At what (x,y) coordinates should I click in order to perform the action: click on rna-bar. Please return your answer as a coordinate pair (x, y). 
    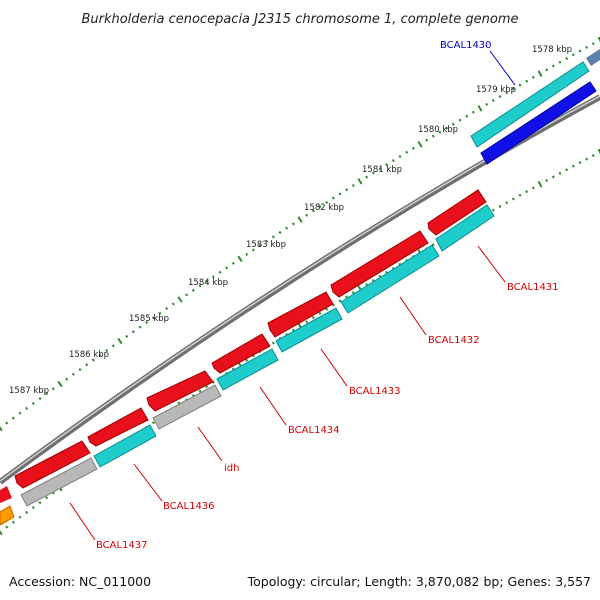
    Looking at the image, I should click on (538, 123).